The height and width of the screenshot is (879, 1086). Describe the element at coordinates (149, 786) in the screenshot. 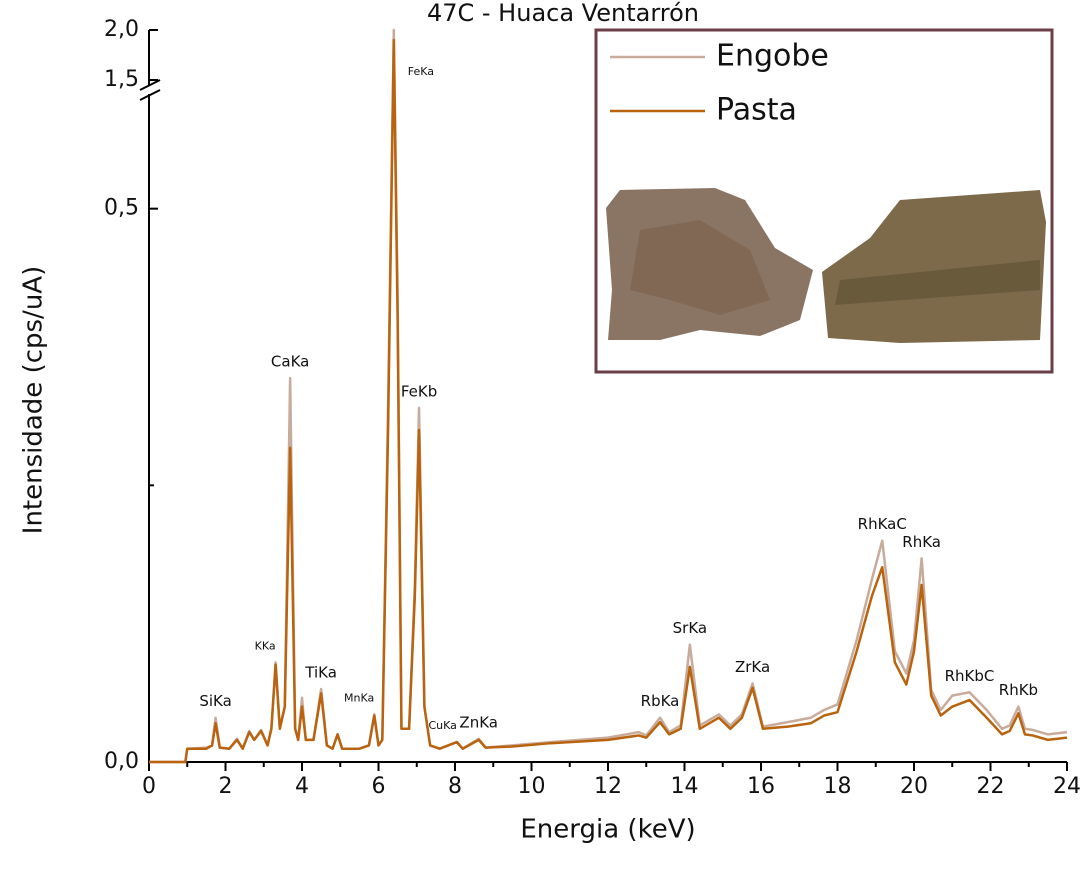

I see `x-tick-label: 0` at that location.